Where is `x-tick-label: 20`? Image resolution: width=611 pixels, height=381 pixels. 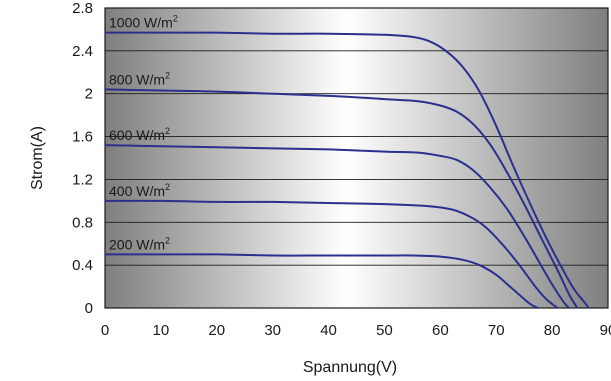
x-tick-label: 20 is located at coordinates (216, 330).